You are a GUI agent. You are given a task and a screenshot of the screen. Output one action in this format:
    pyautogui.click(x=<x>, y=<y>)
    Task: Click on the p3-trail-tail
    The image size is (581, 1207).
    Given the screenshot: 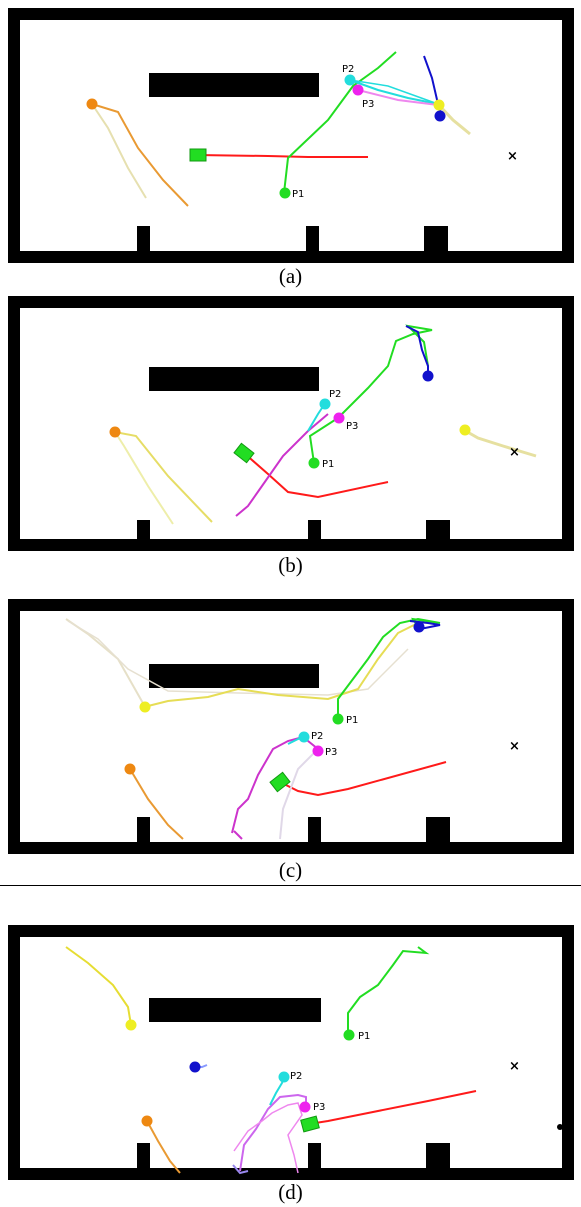 What is the action you would take?
    pyautogui.click(x=238, y=835)
    